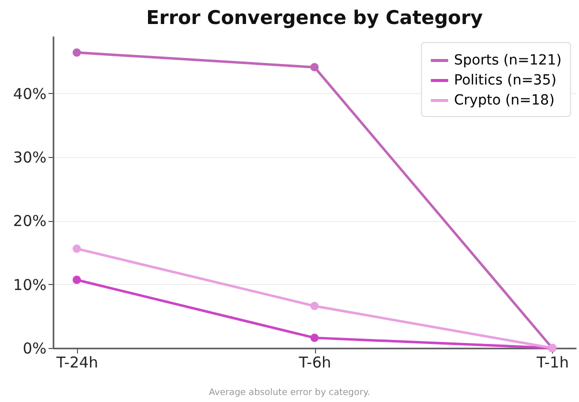  I want to click on y-tick-label: 20%, so click(29, 221).